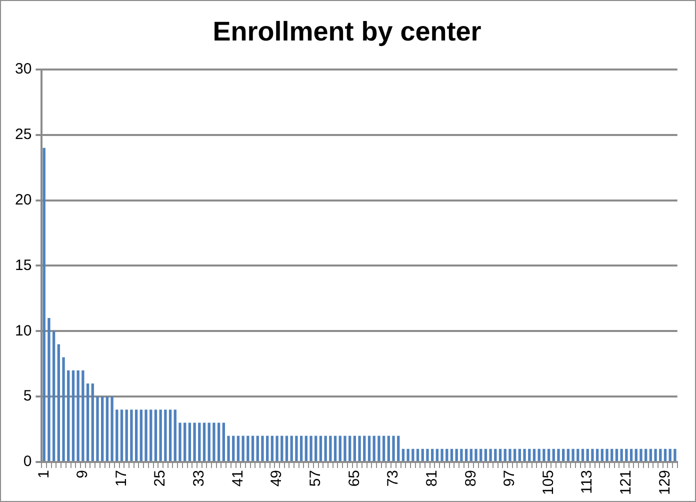 This screenshot has width=696, height=502. Describe the element at coordinates (665, 483) in the screenshot. I see `x-tick-label: 129` at that location.